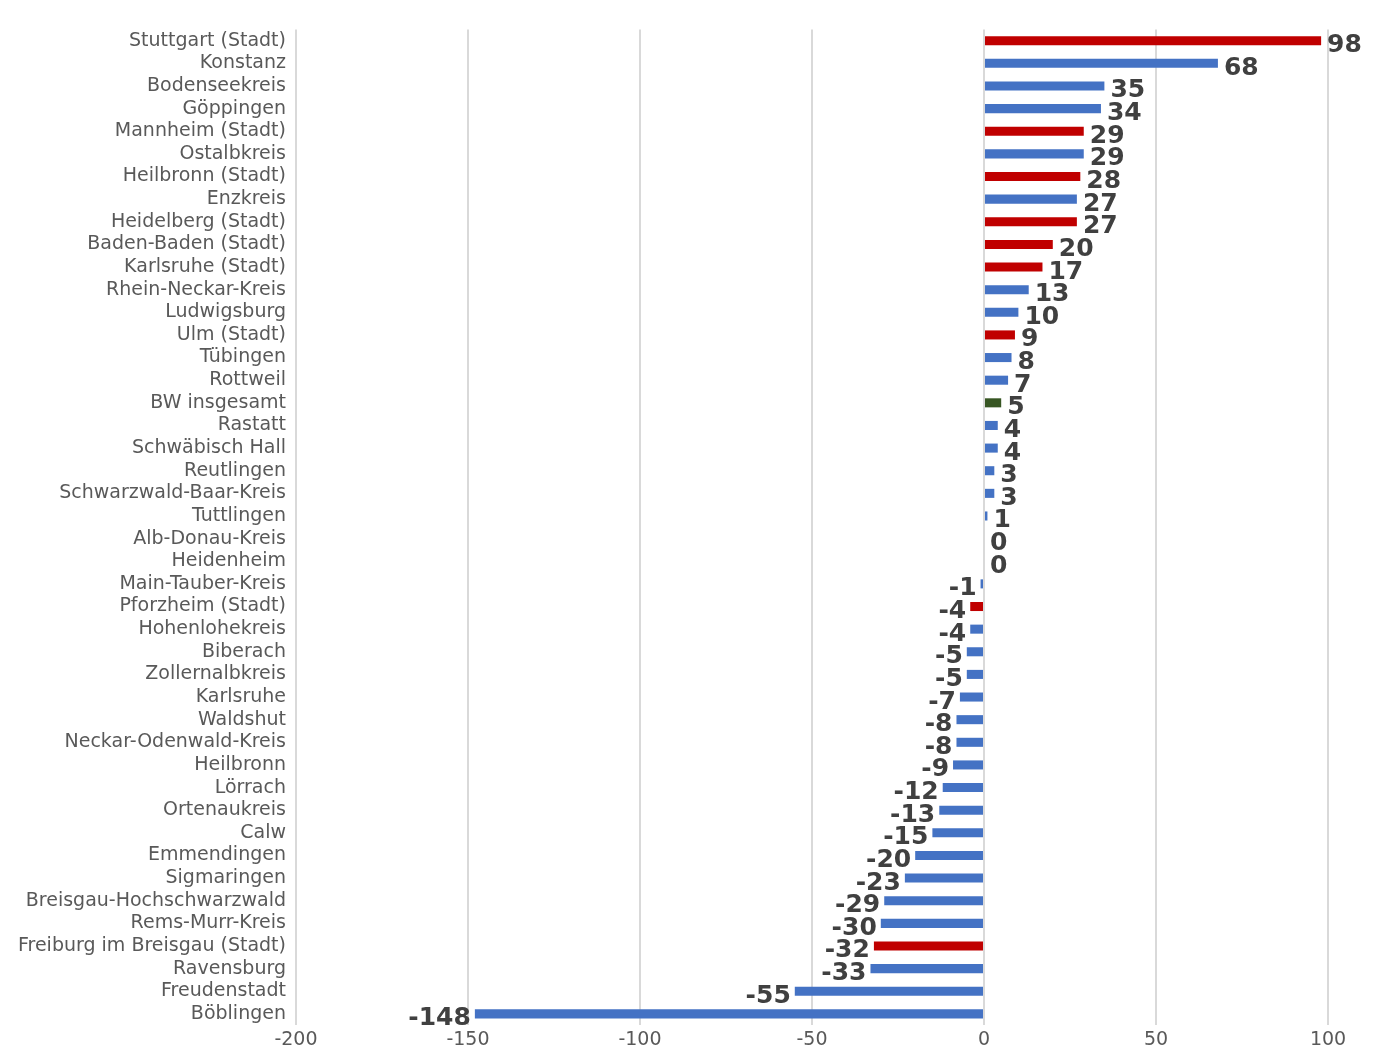 This screenshot has height=1062, width=1381. Describe the element at coordinates (205, 264) in the screenshot. I see `y-tick-label: Karlsruhe (Stadt)` at that location.